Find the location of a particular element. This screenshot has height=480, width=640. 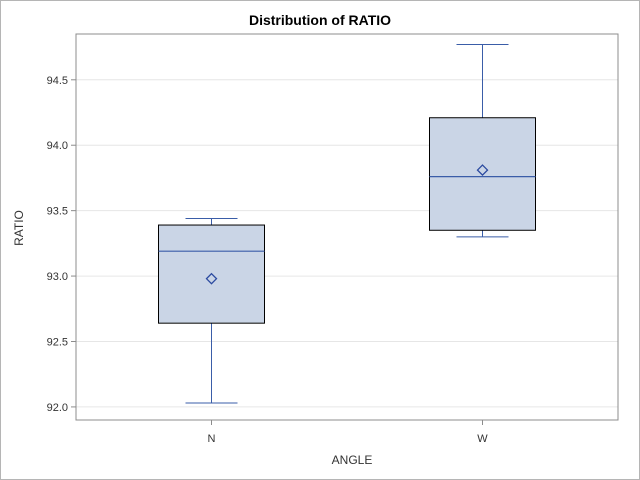

y-axis-label: RATIO is located at coordinates (19, 228).